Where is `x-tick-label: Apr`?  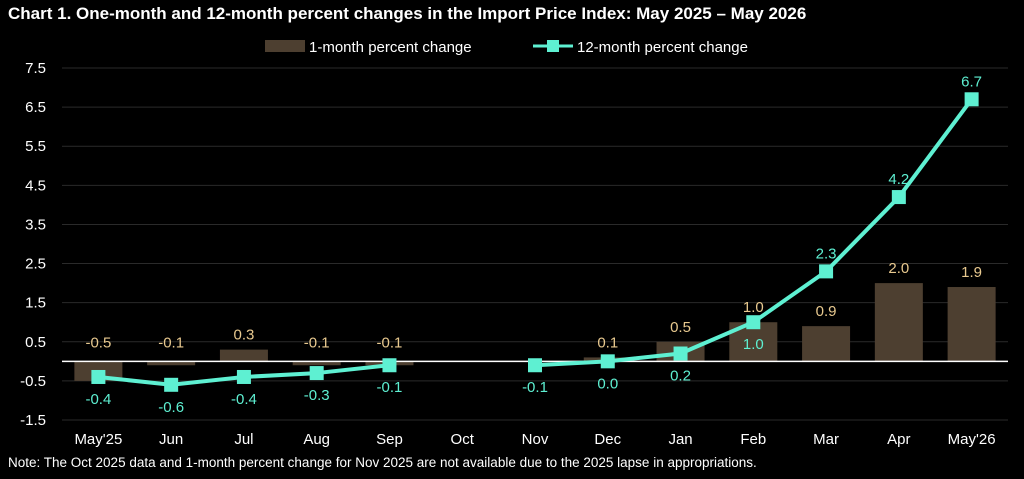 x-tick-label: Apr is located at coordinates (898, 439).